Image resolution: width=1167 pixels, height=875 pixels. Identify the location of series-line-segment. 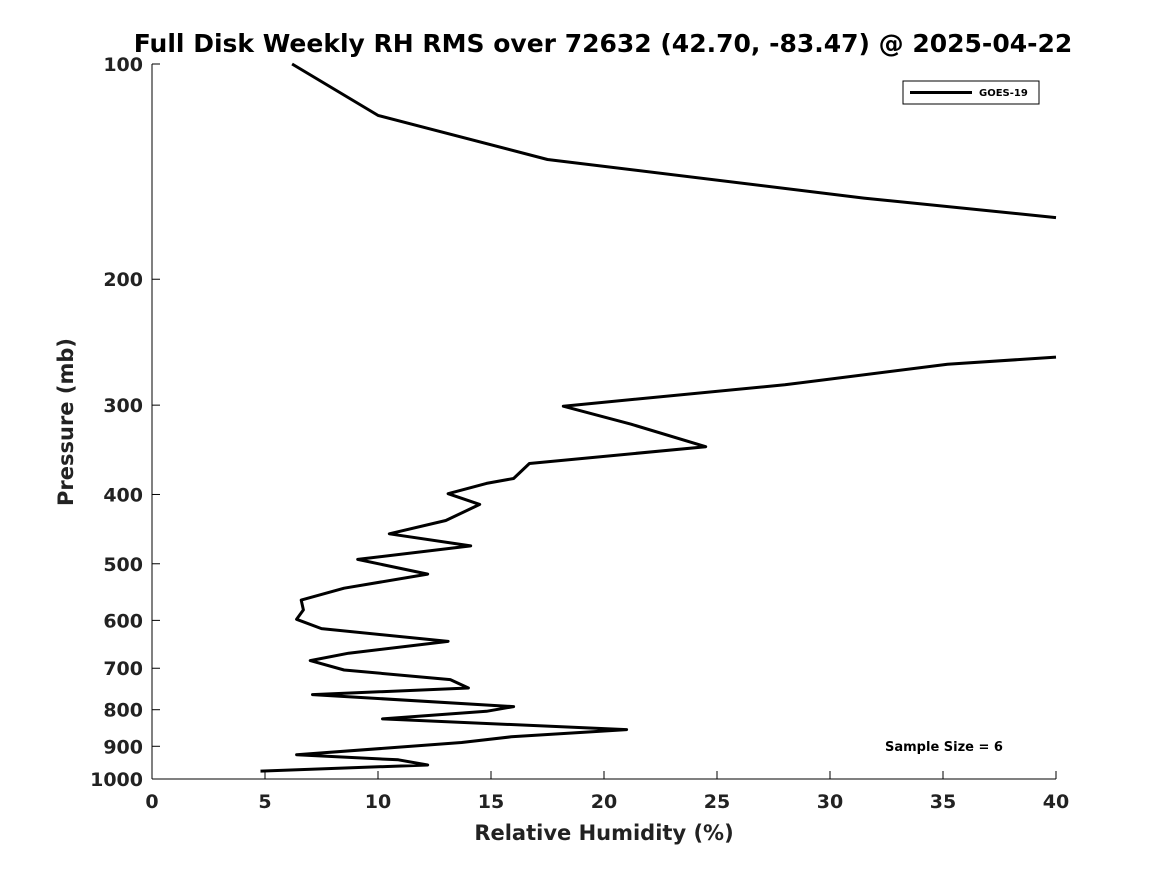
(674, 141).